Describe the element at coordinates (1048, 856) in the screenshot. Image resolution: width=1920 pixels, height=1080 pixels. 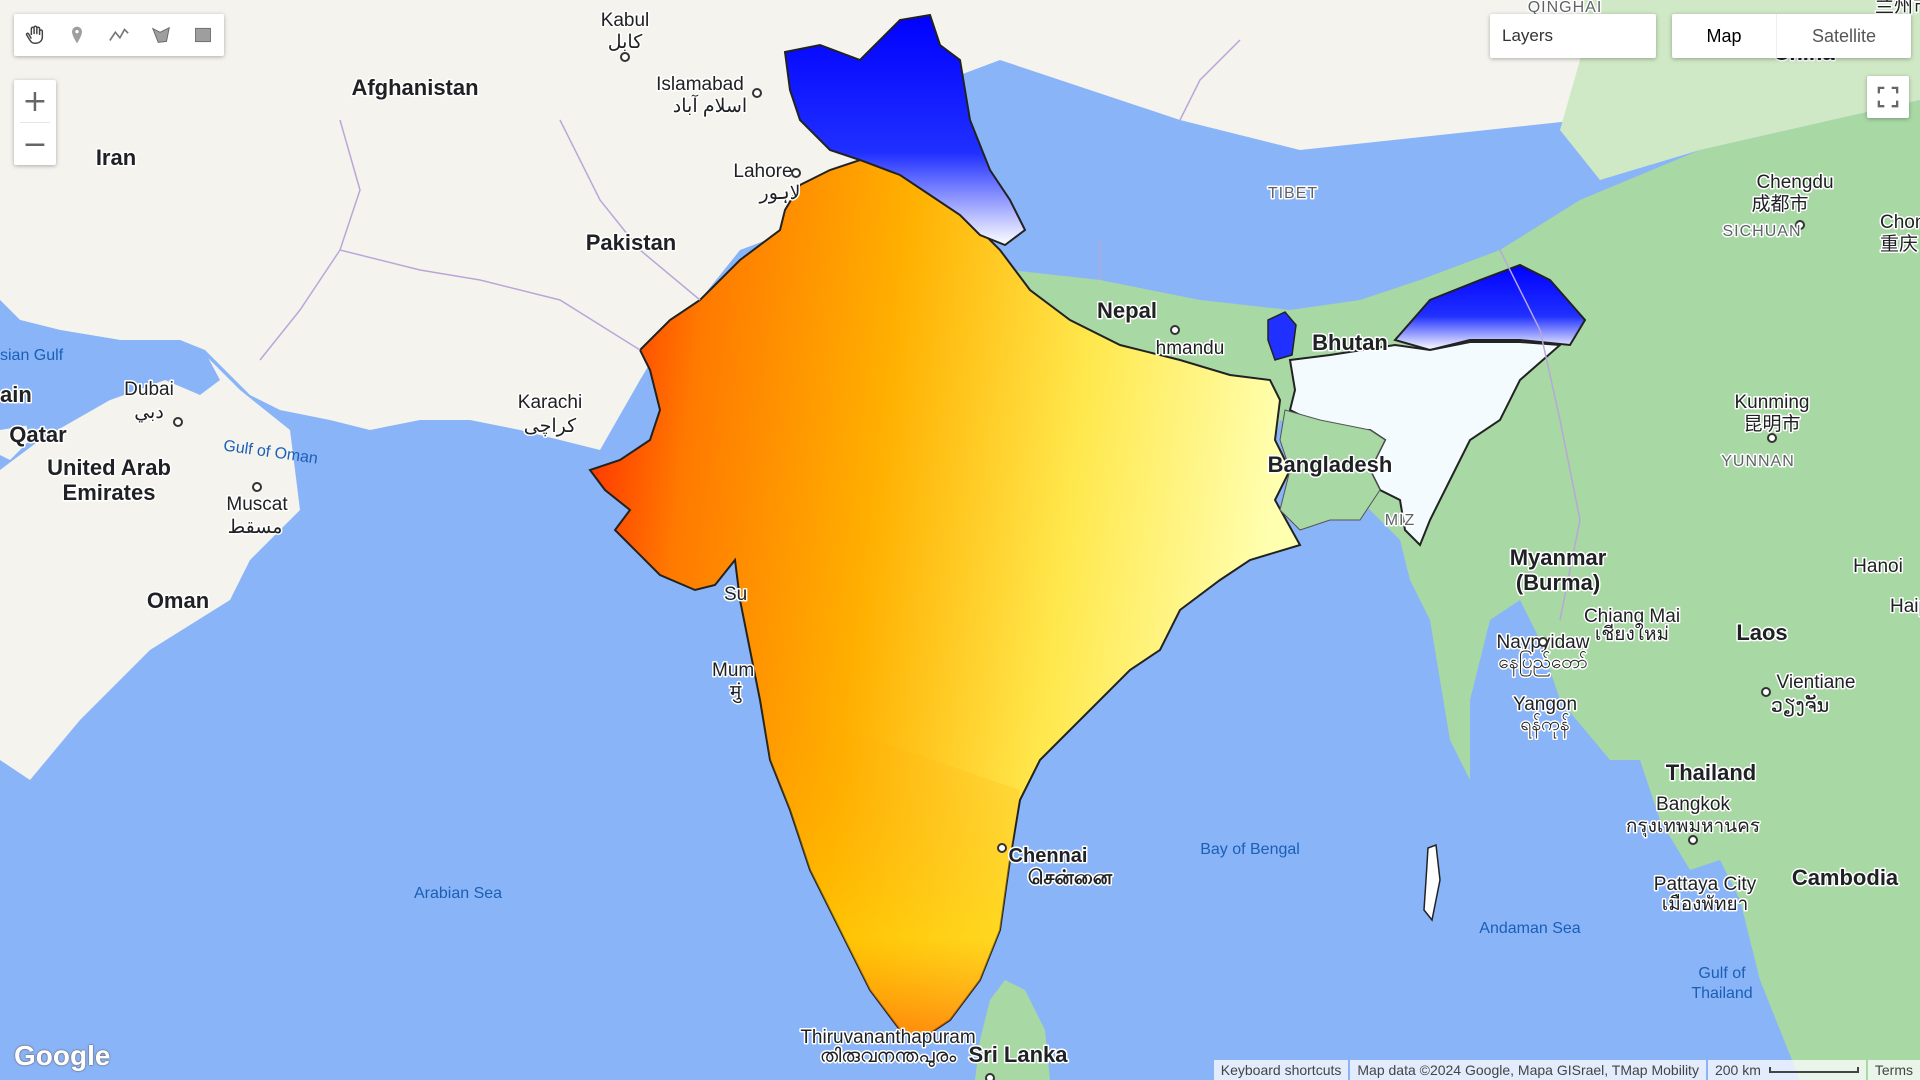
I see `label-chennai: Chennai` at that location.